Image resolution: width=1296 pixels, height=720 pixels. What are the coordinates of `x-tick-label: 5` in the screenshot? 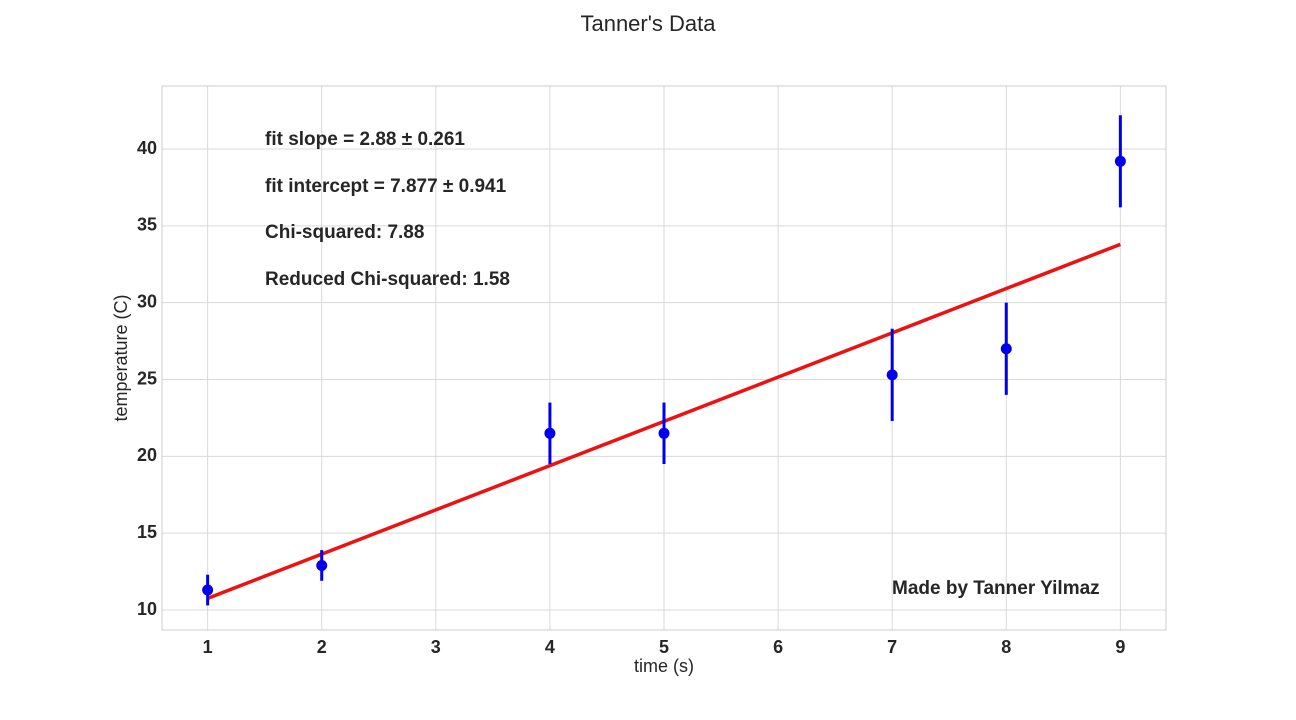 It's located at (664, 647).